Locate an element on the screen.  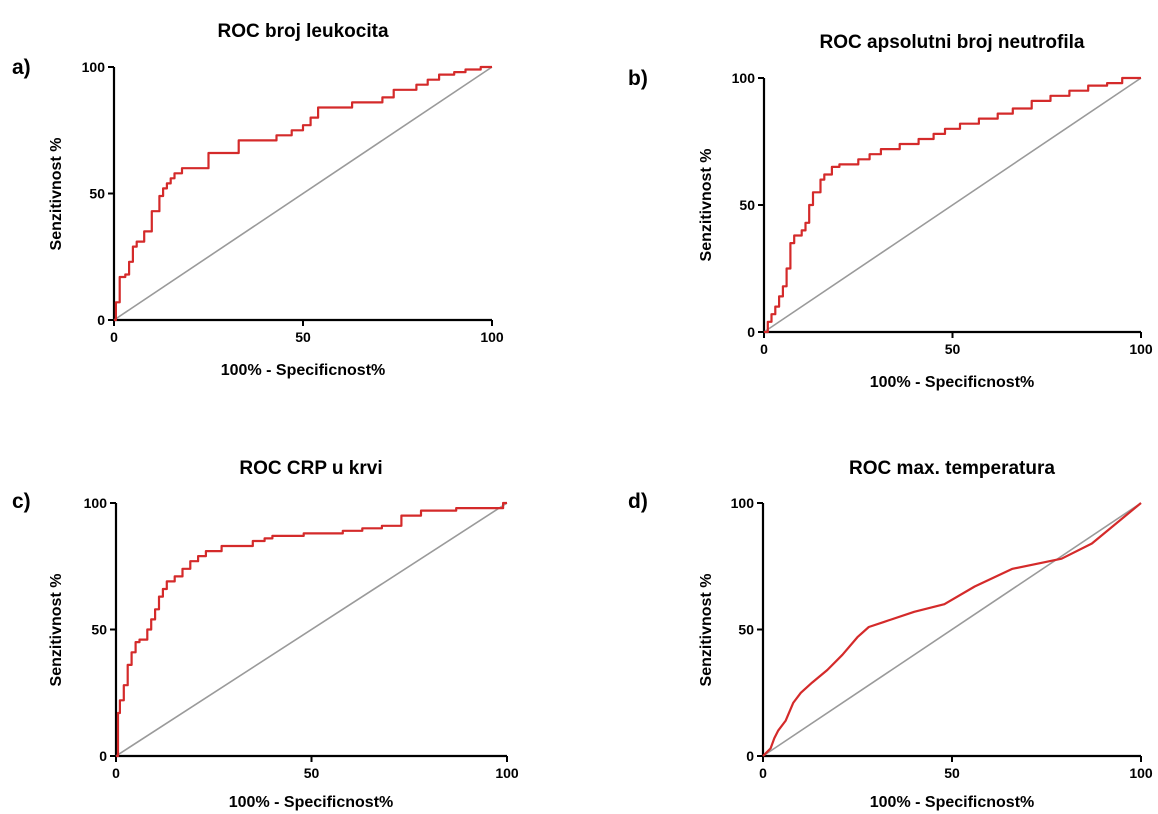
chart-title: ROC apsolutni broj neutrofila is located at coordinates (952, 42).